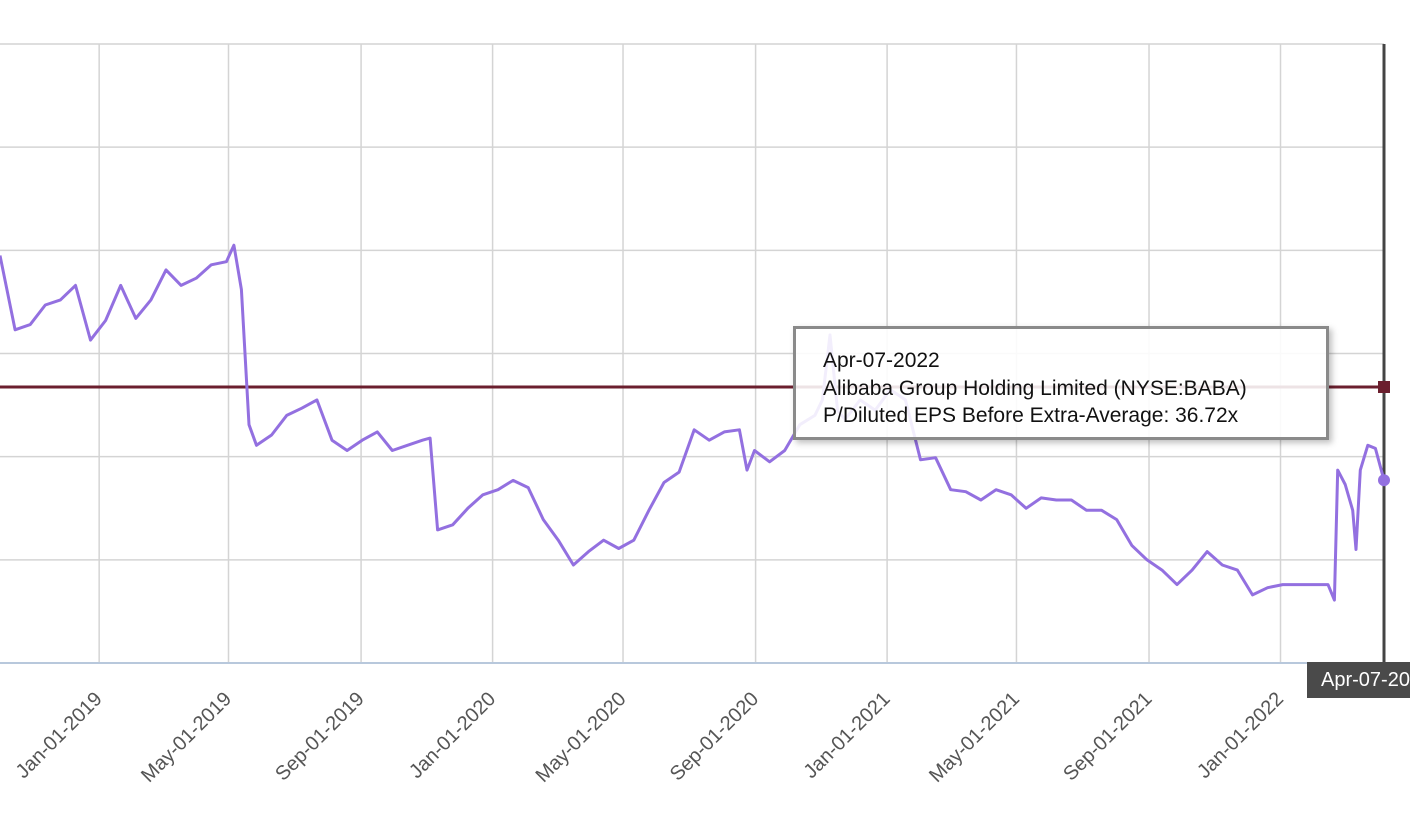  What do you see at coordinates (1358, 680) in the screenshot?
I see `crosshair-label: Apr-07-2022` at bounding box center [1358, 680].